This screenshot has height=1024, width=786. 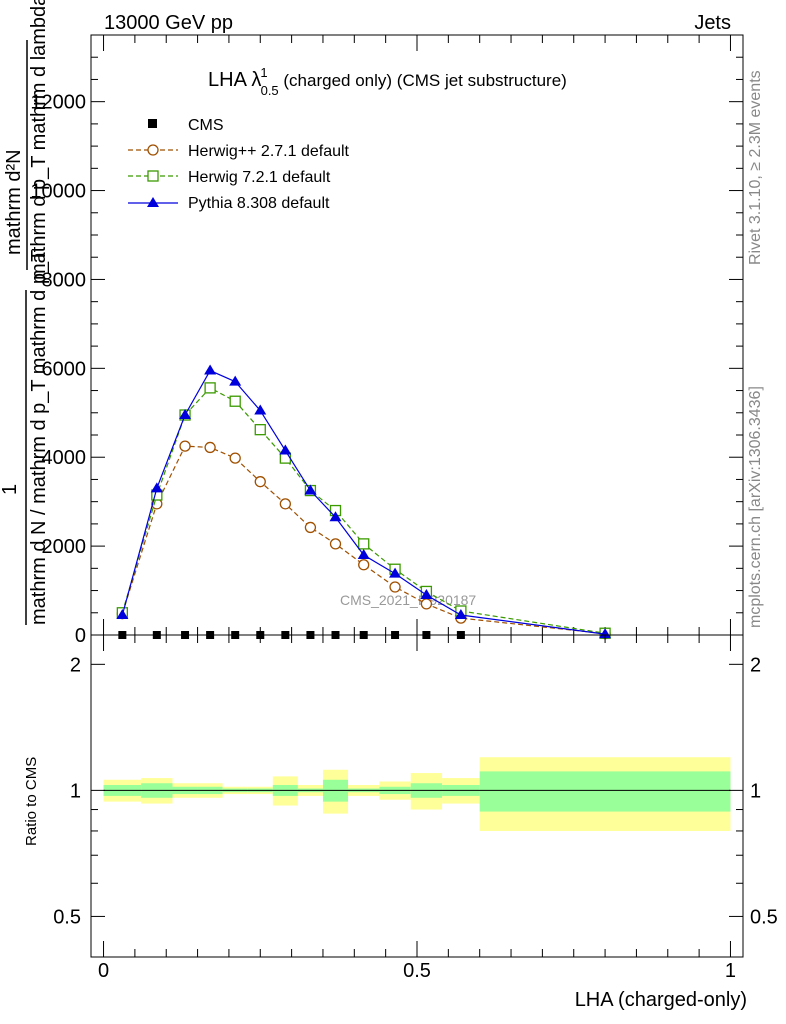 I want to click on ratio-y-tick-label: 2, so click(x=75, y=665).